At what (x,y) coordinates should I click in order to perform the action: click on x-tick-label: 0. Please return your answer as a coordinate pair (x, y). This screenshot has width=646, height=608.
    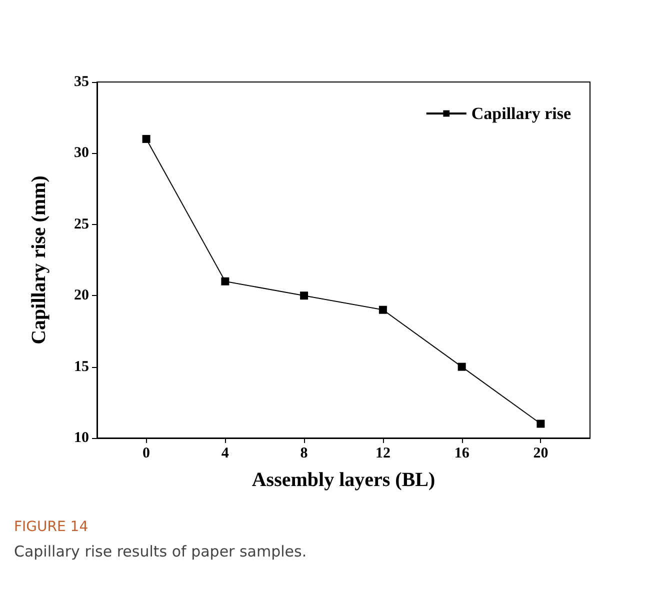
    Looking at the image, I should click on (146, 454).